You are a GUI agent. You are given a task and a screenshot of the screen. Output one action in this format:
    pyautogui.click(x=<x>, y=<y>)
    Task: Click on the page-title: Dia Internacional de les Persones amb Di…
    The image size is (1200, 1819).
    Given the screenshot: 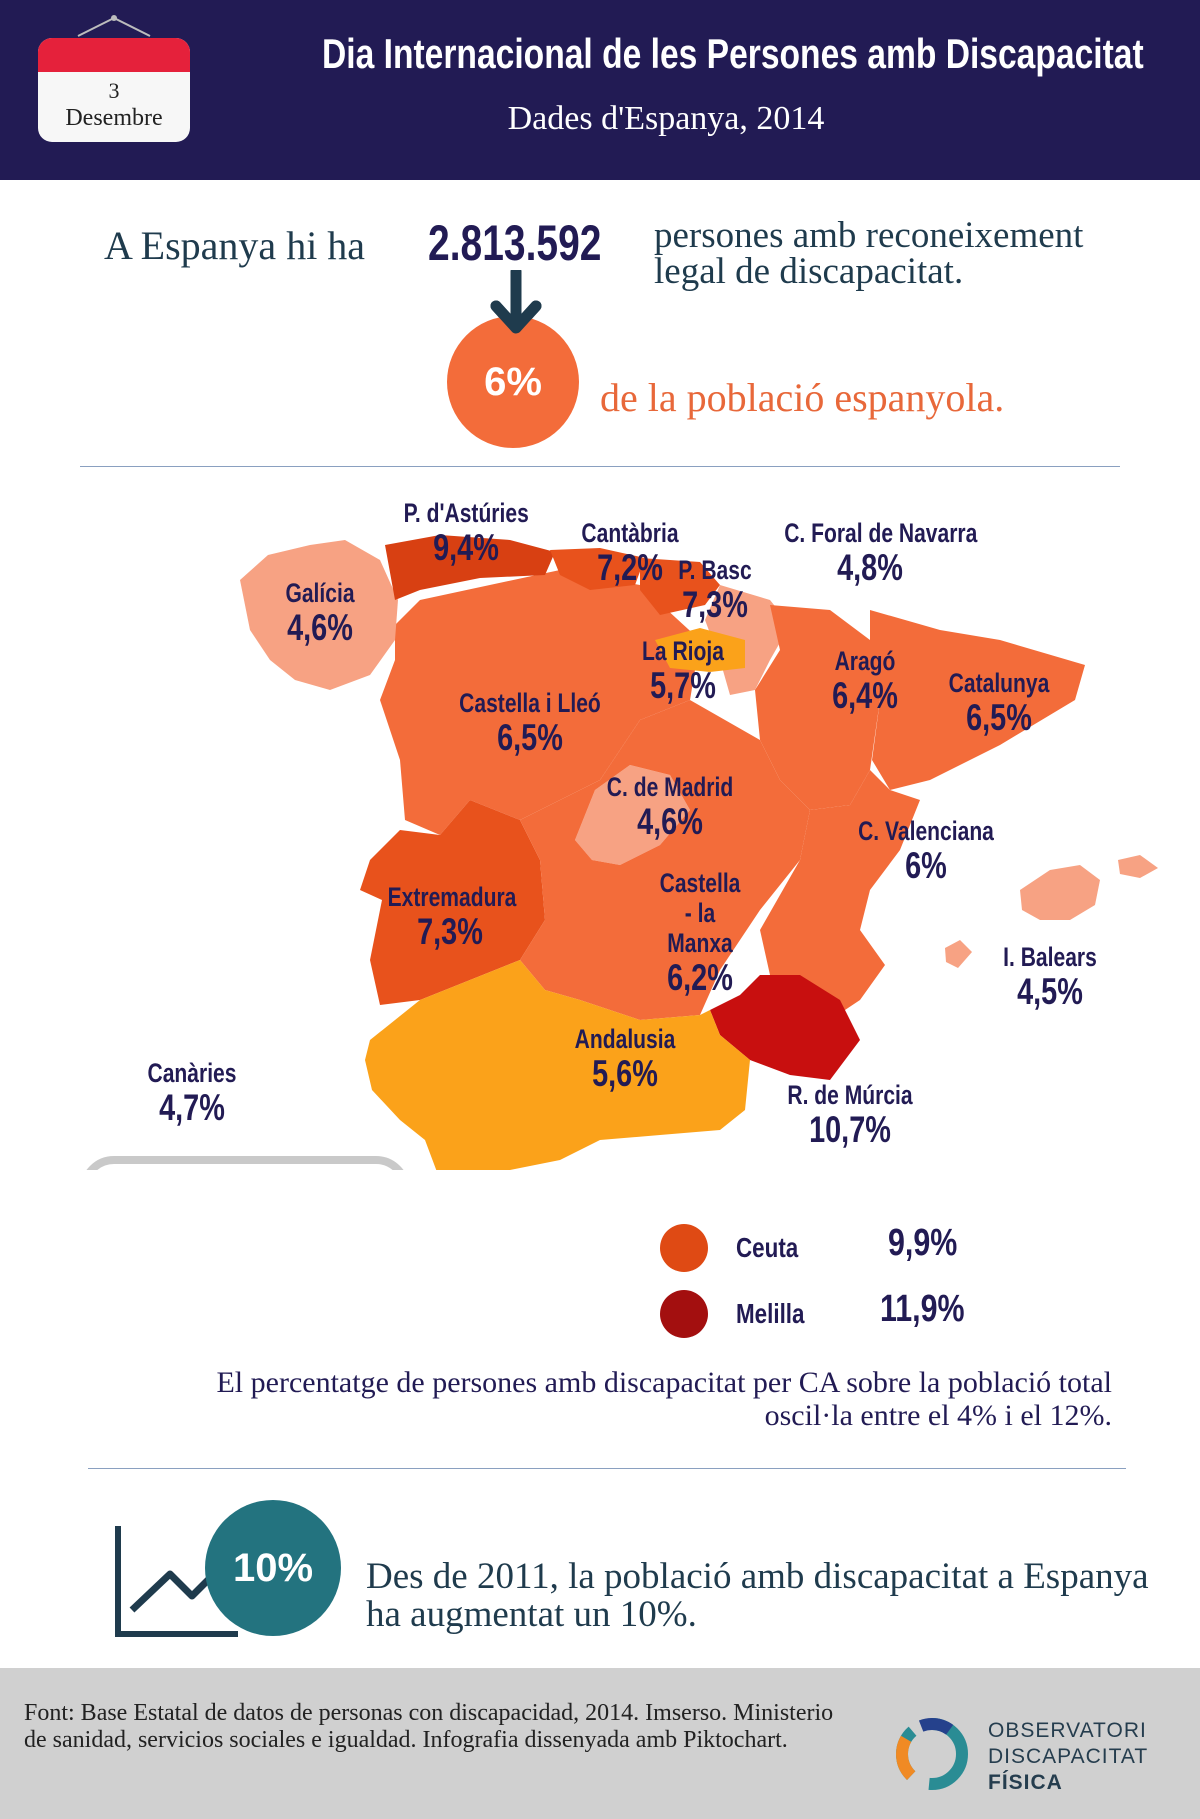 What is the action you would take?
    pyautogui.click(x=733, y=53)
    